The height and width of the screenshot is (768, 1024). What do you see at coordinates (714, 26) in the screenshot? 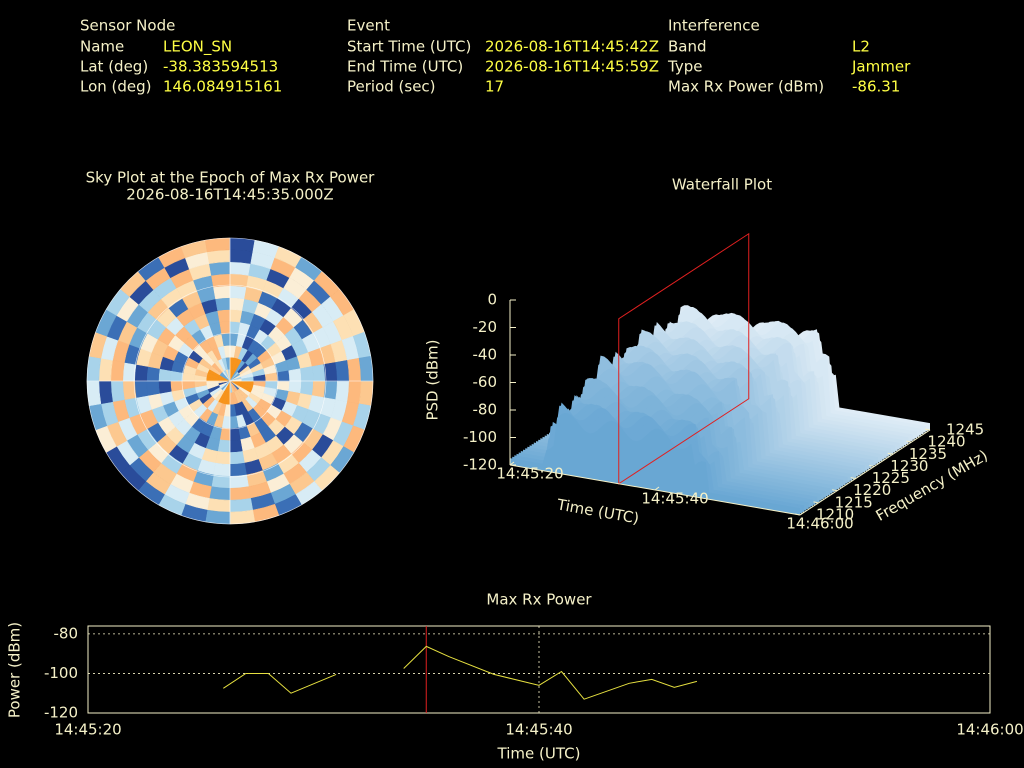
I see `section-title: Interference` at bounding box center [714, 26].